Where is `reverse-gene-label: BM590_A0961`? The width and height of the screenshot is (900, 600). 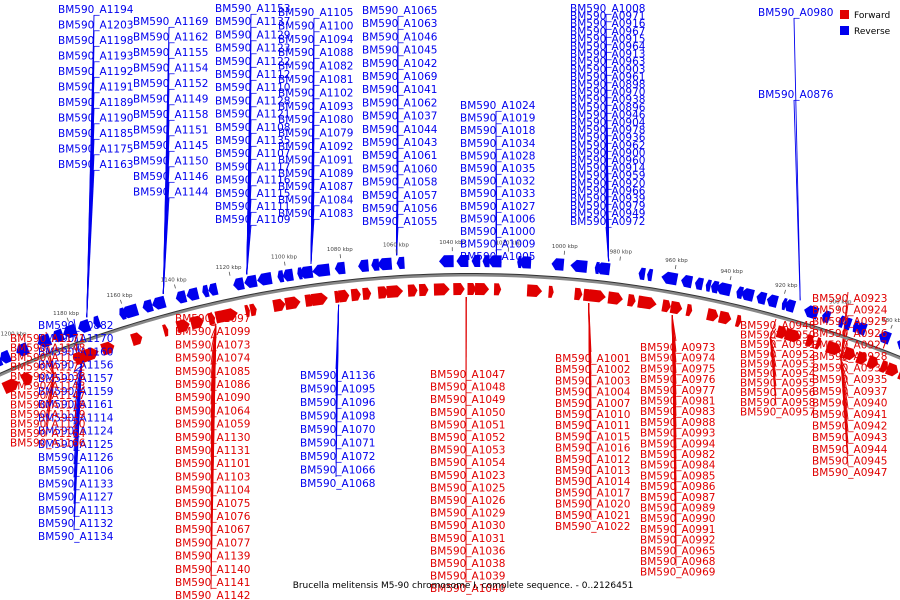
reverse-gene-label: BM590_A0961 is located at coordinates (607, 77).